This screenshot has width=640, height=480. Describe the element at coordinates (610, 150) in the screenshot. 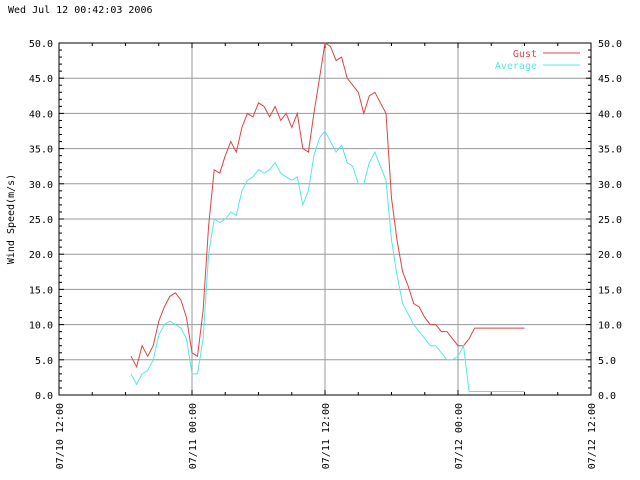

I see `y-tick-label-right: 35.0` at that location.